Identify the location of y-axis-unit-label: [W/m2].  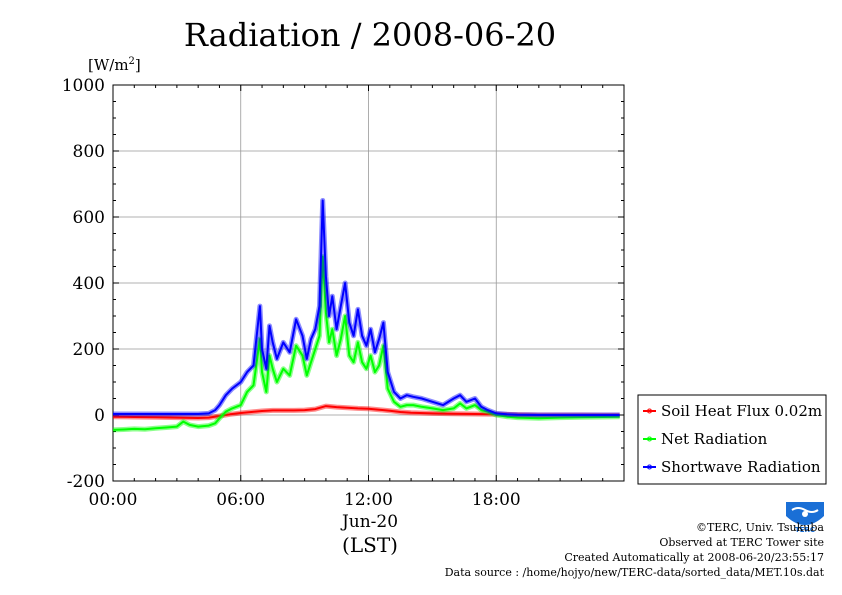
(114, 65).